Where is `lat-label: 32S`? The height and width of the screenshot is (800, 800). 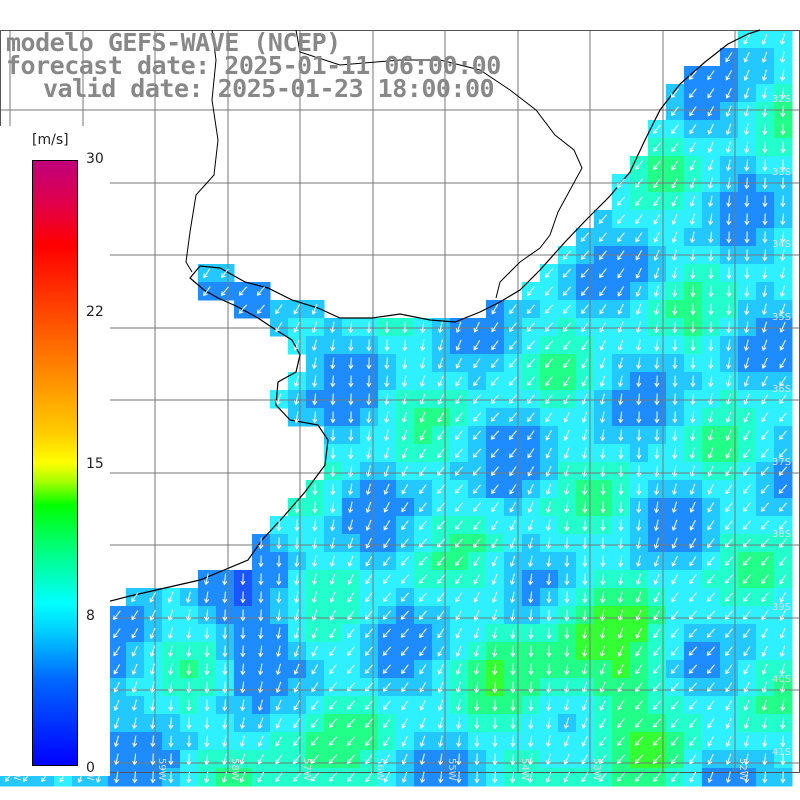
lat-label: 32S is located at coordinates (781, 99).